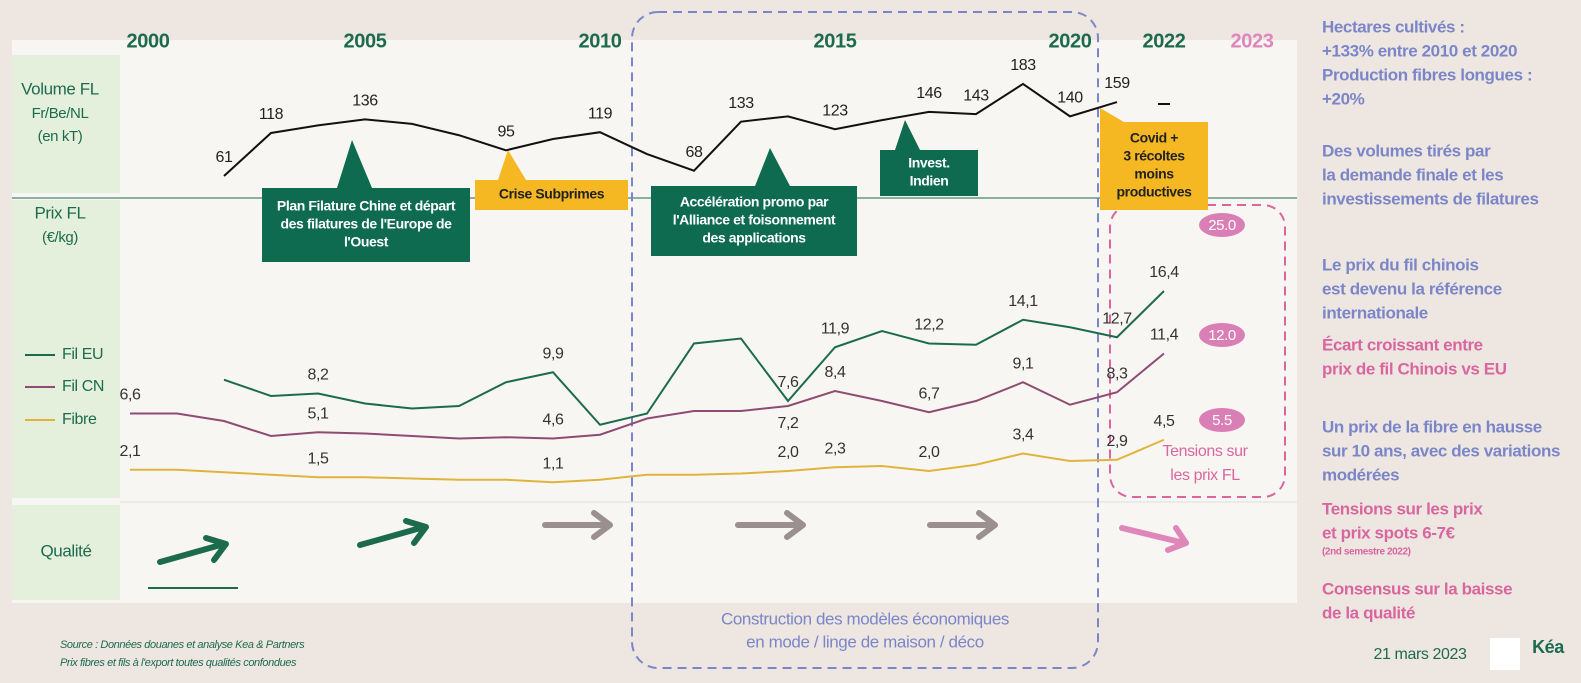 This screenshot has height=683, width=1581. Describe the element at coordinates (929, 181) in the screenshot. I see `callout-text: Indien` at that location.